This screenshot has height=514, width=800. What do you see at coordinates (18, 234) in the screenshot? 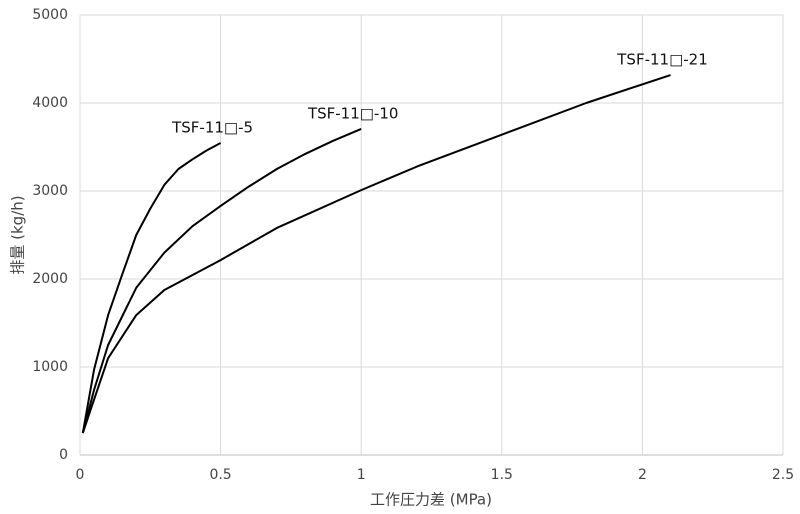
I see `y-axis-title: 排量 (kg/h)` at bounding box center [18, 234].